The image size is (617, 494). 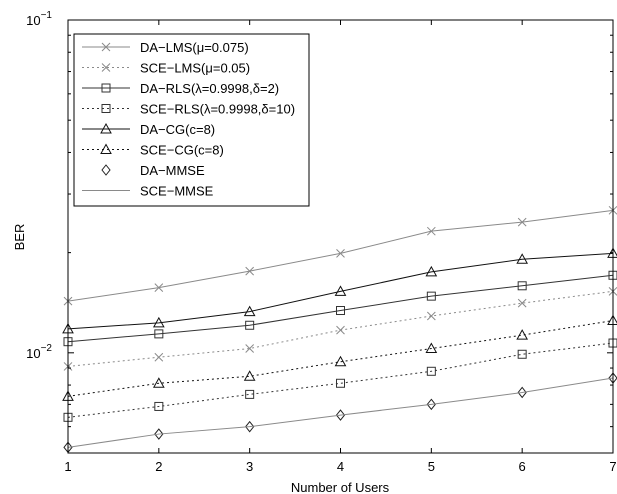 I want to click on legend-entry: SCE−RLS(λ=0.9998,δ=10), so click(x=188, y=109).